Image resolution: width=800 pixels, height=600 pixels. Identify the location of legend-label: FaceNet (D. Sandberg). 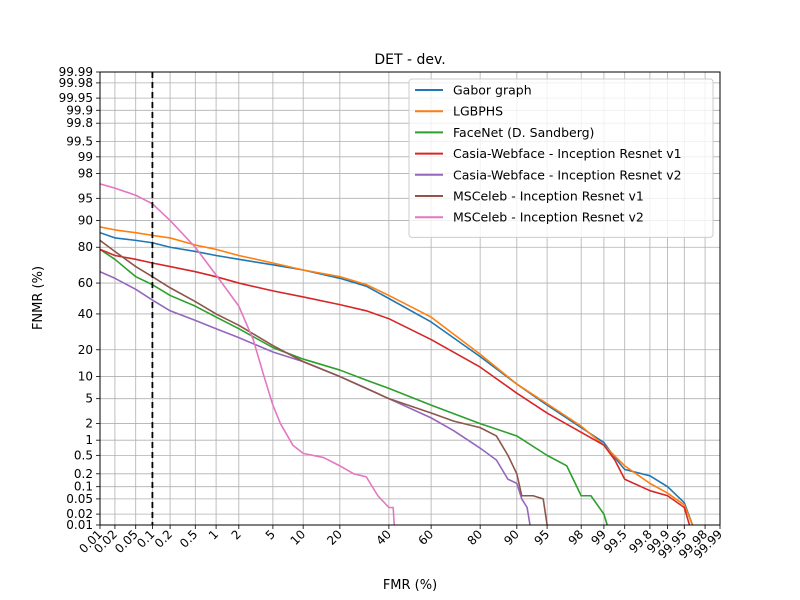
(523, 132).